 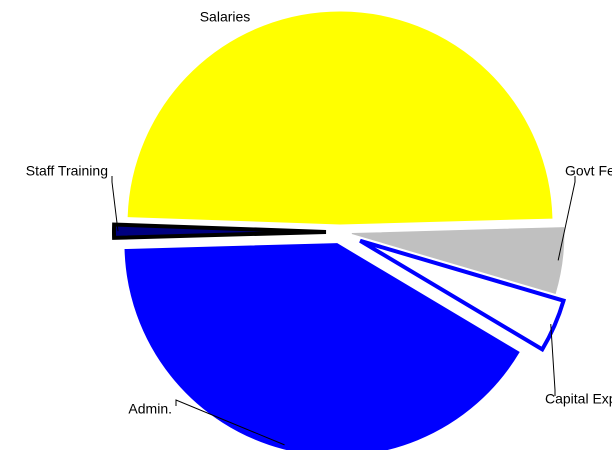 I want to click on slice-label: Capital Exp., so click(x=578, y=399).